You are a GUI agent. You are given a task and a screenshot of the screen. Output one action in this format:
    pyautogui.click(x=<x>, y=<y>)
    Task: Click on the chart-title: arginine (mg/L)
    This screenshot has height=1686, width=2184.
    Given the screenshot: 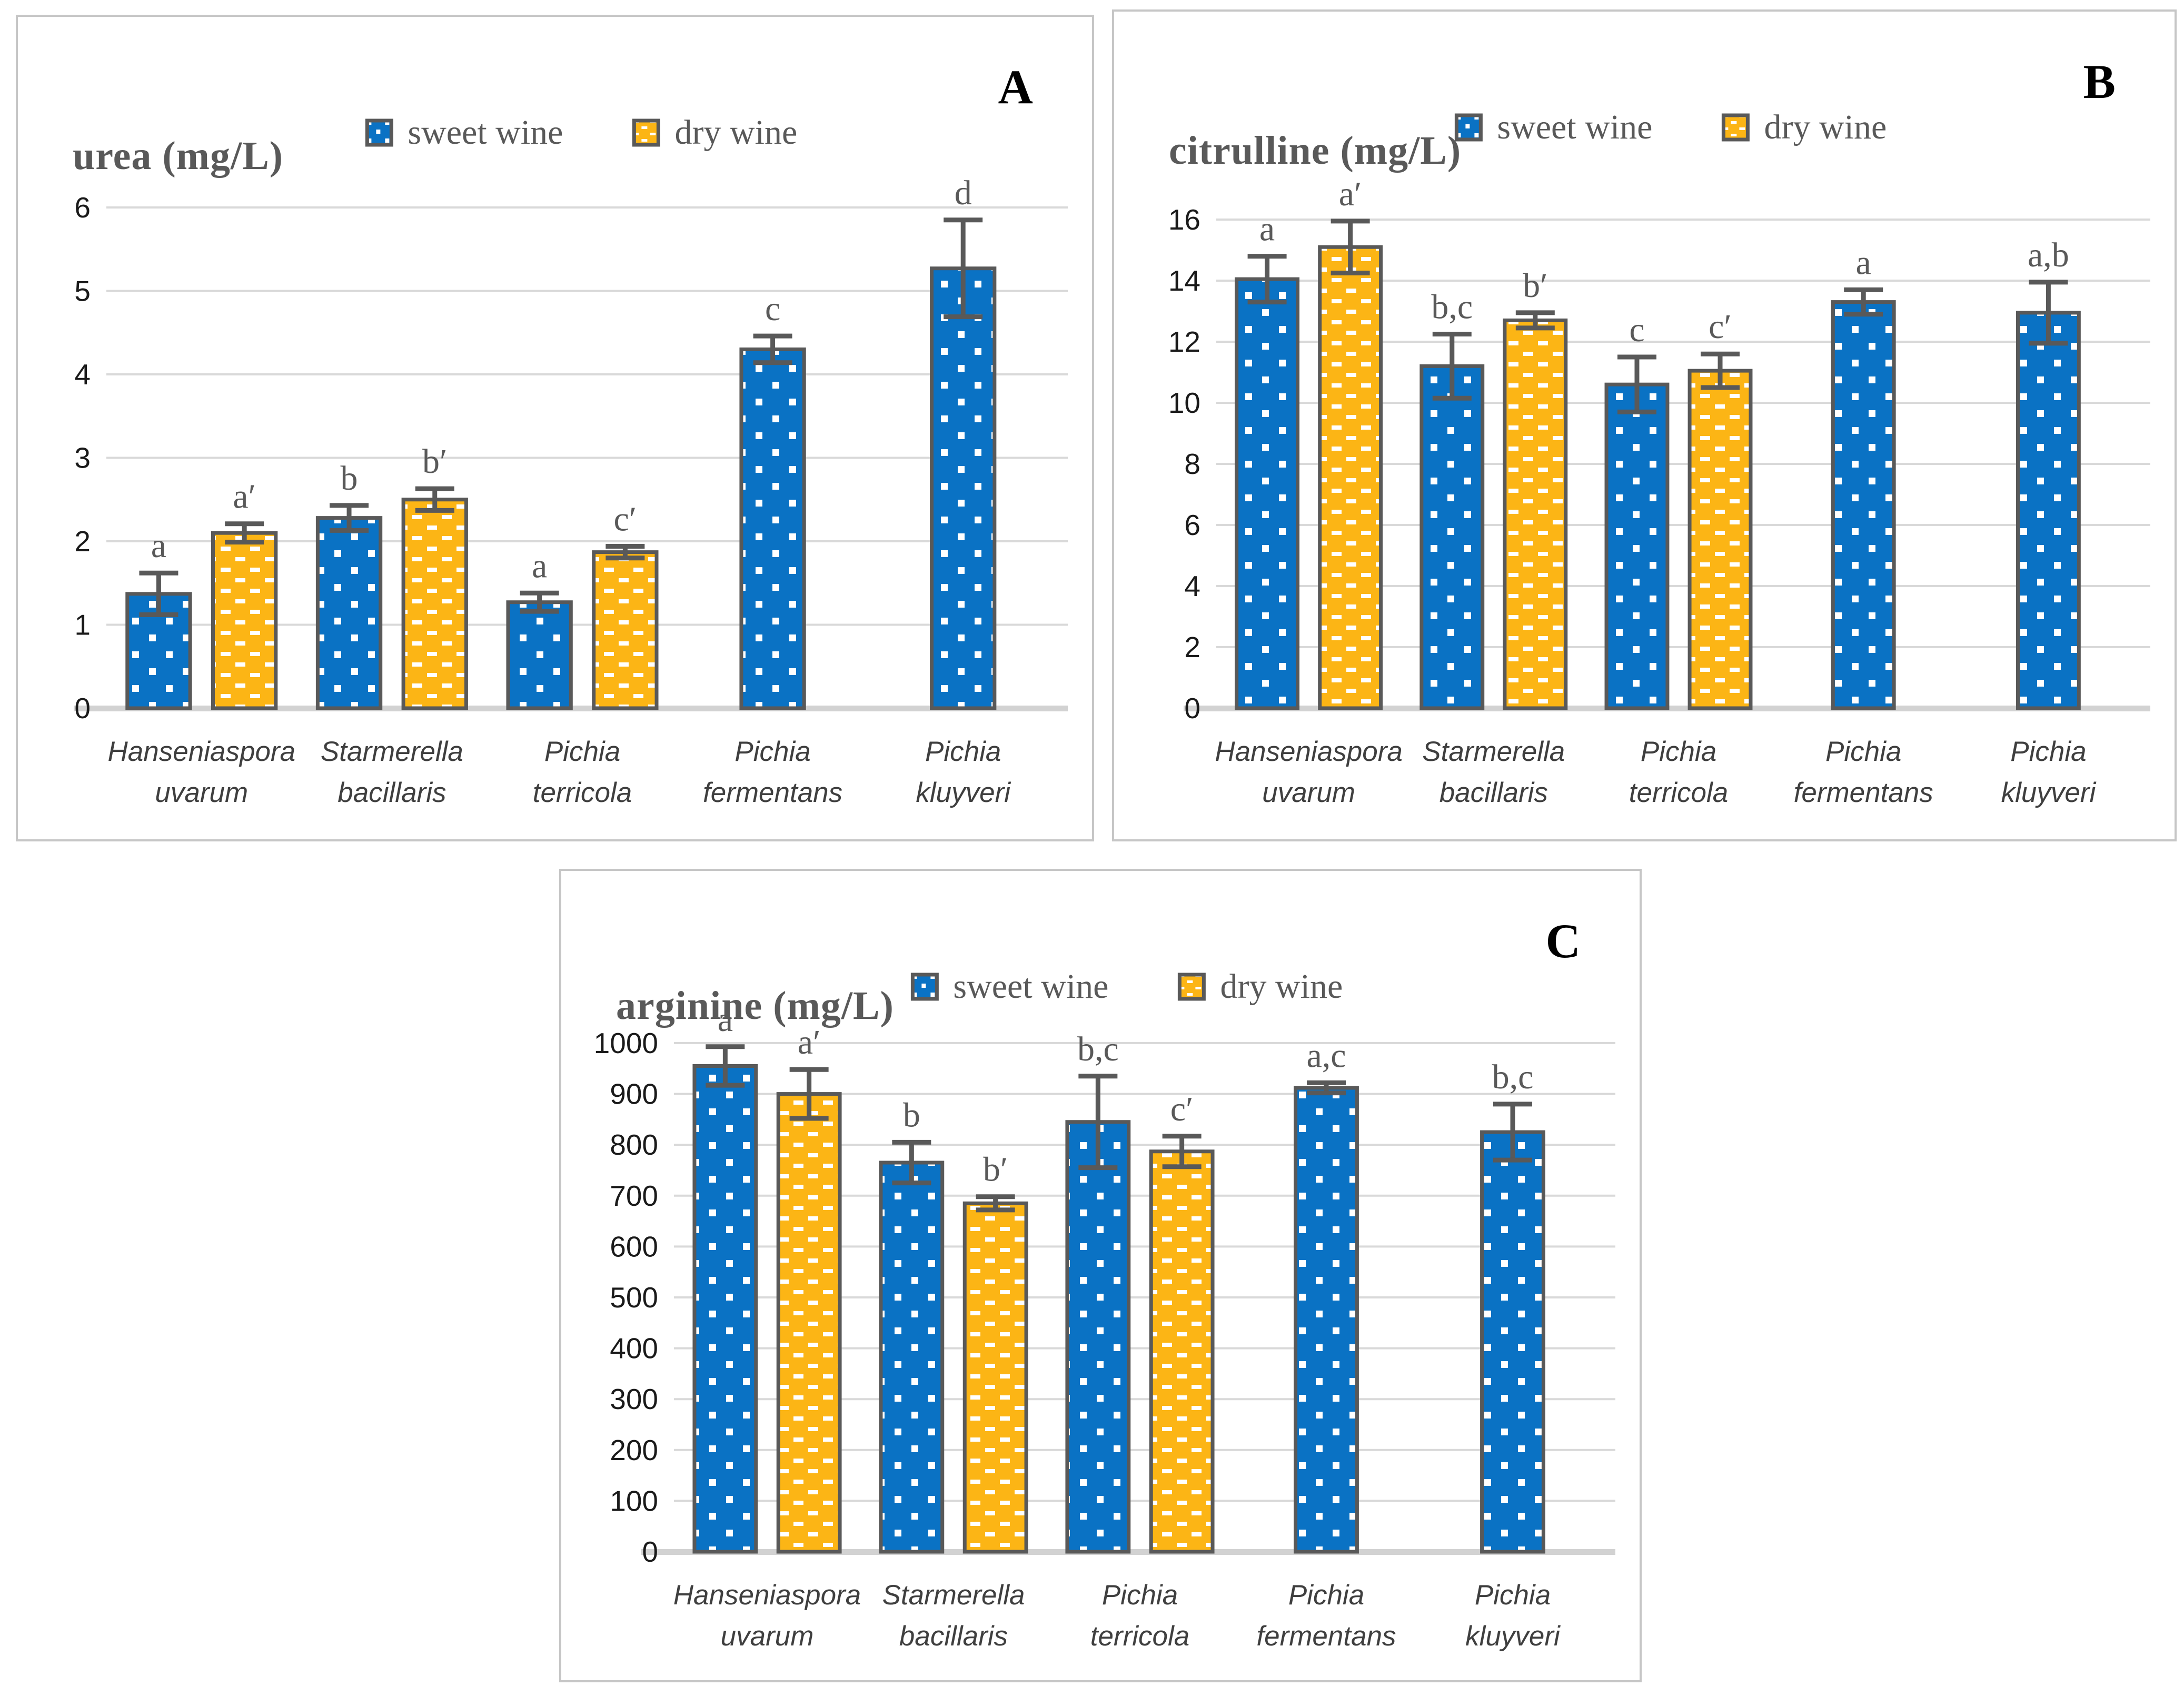 What is the action you would take?
    pyautogui.click(x=755, y=1006)
    